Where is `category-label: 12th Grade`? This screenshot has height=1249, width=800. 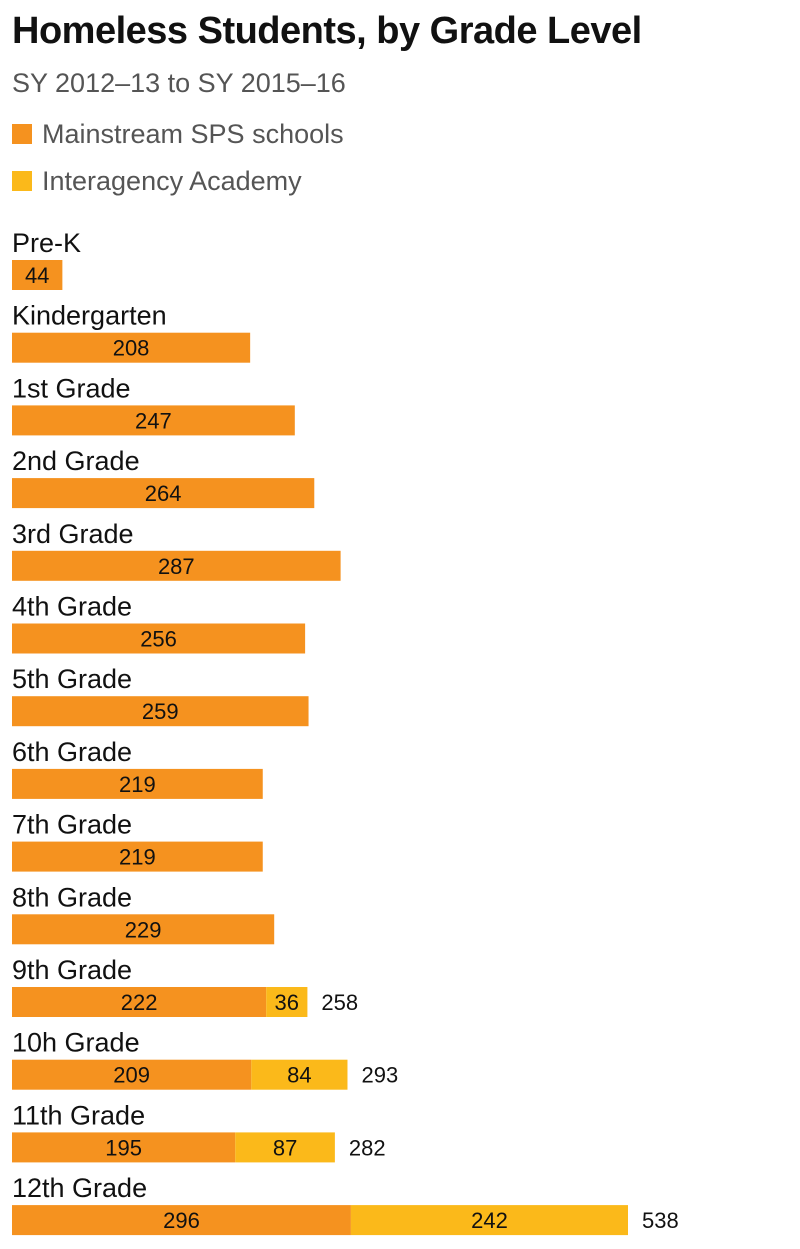 category-label: 12th Grade is located at coordinates (79, 1188).